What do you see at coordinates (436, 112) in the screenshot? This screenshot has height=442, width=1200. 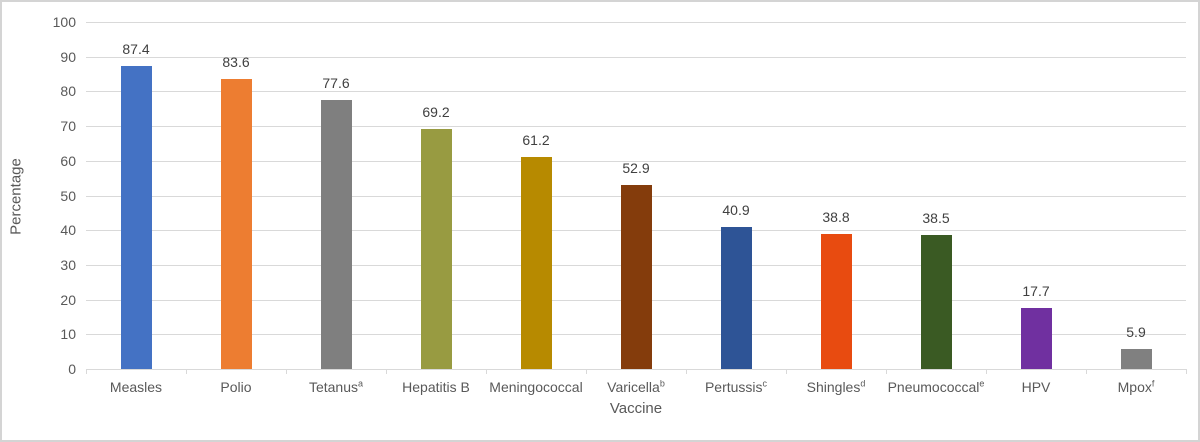 I see `value-label-hepatitis-b: 69.2` at bounding box center [436, 112].